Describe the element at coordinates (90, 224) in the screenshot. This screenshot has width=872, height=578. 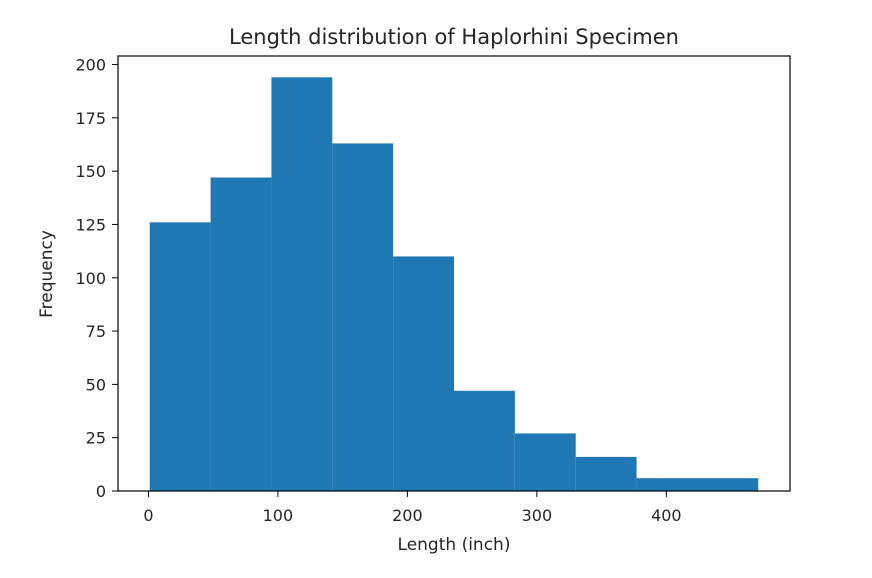
I see `y-tick-label: 125` at that location.